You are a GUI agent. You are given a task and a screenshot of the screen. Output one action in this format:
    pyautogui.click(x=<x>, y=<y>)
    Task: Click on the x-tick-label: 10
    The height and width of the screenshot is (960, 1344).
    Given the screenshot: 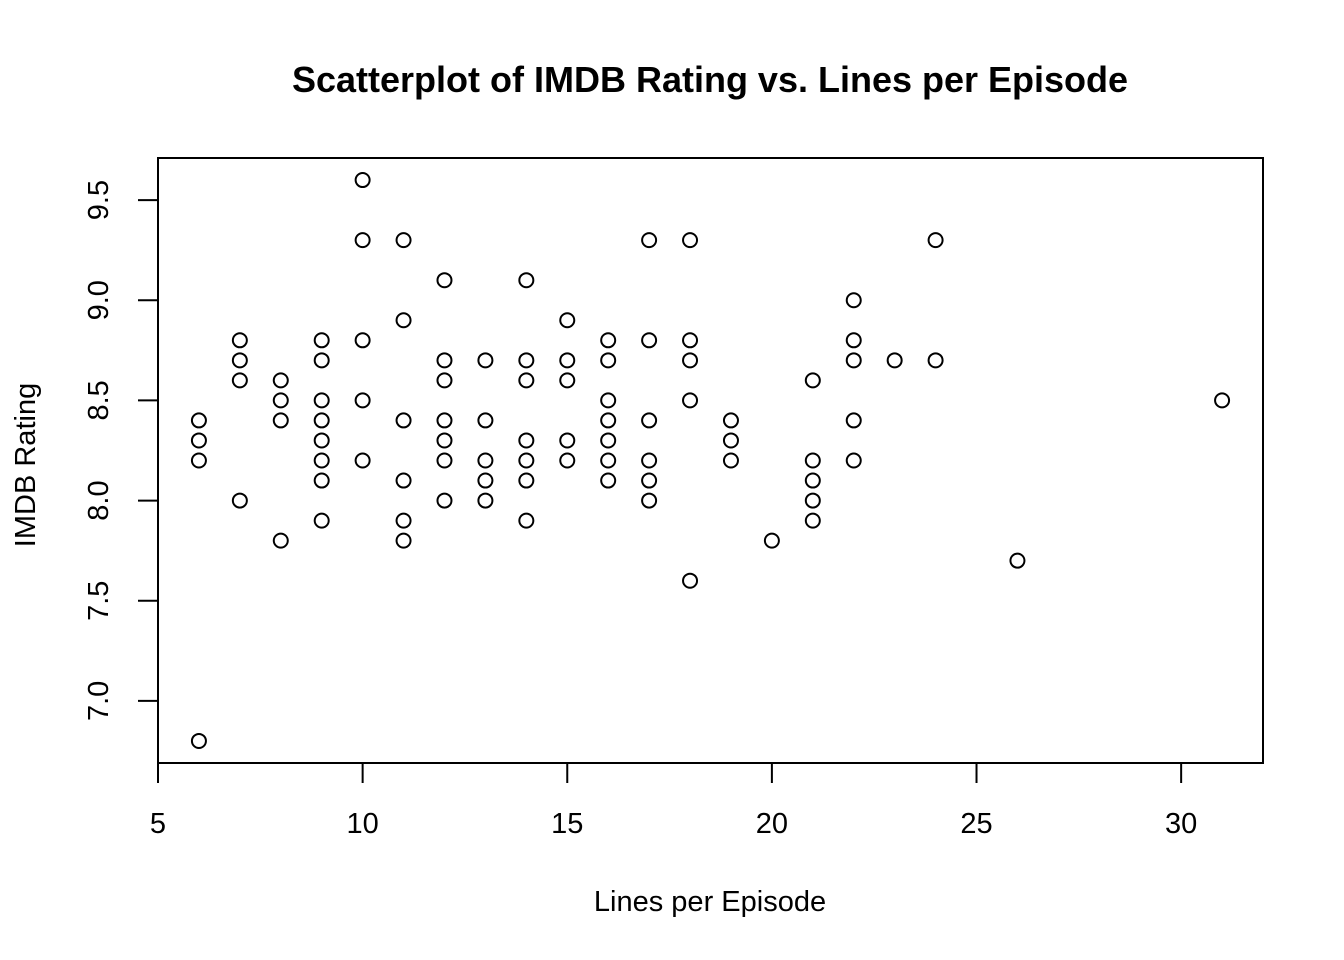 What is the action you would take?
    pyautogui.click(x=362, y=824)
    